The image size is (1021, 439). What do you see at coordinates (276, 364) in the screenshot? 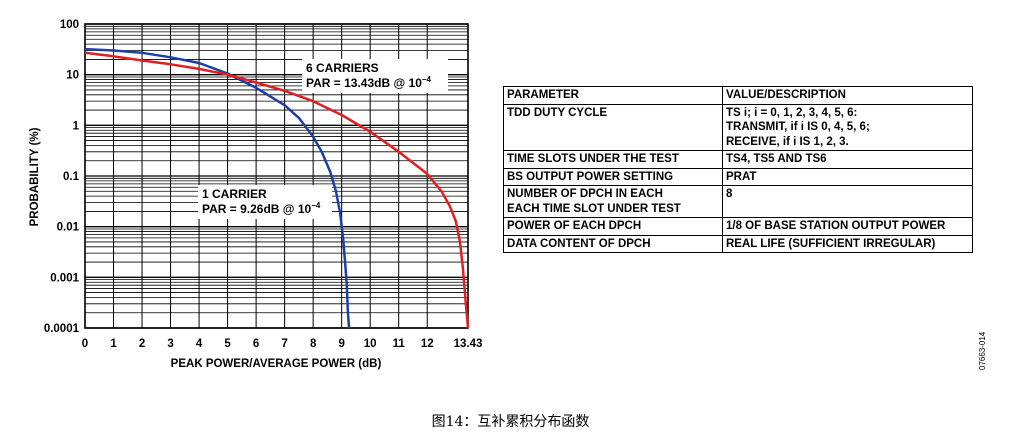
I see `x-axis-label: PEAK POWER/AVERAGE POWER (dB)` at bounding box center [276, 364].